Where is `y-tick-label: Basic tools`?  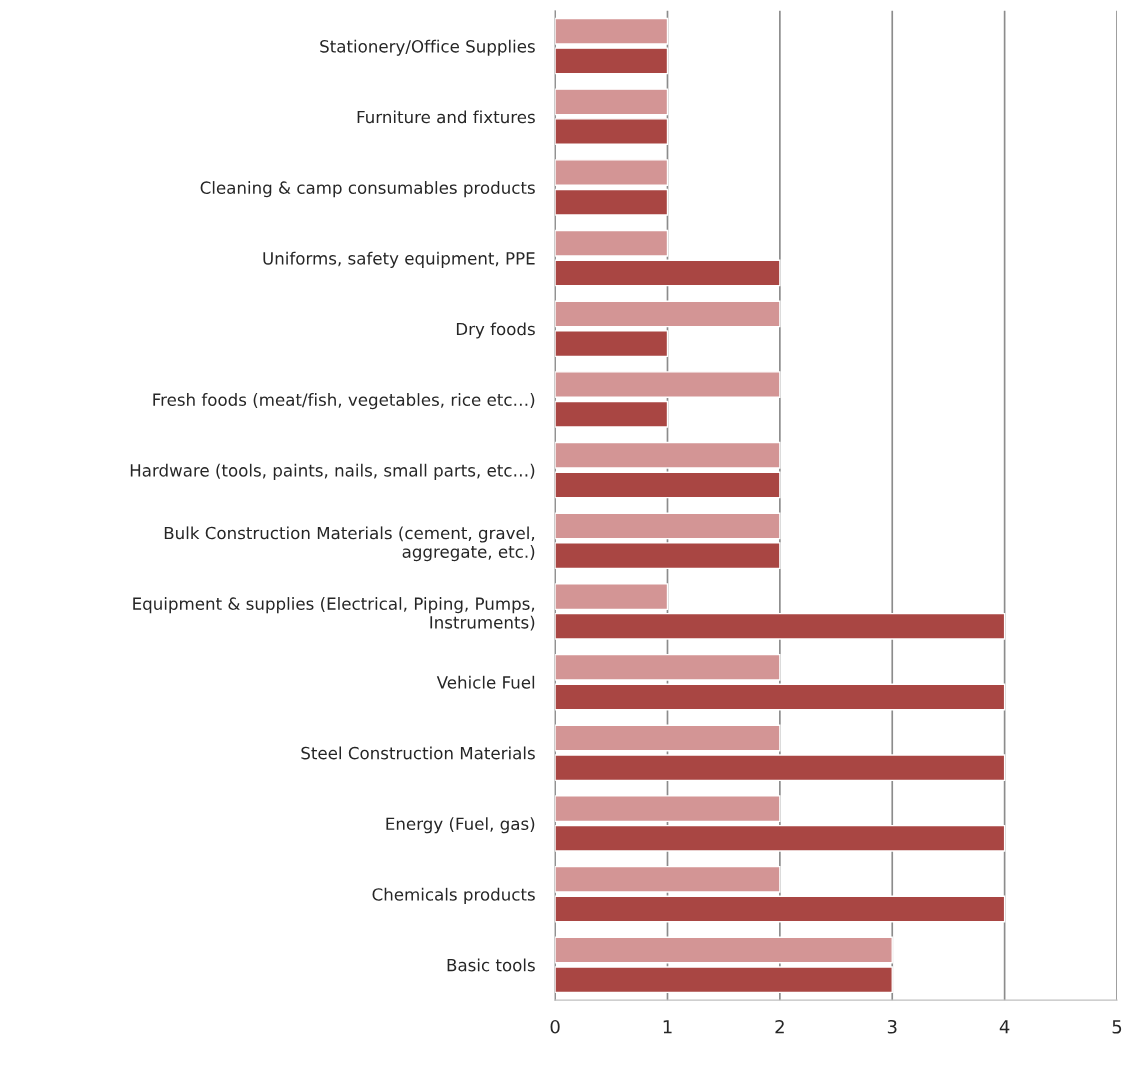 y-tick-label: Basic tools is located at coordinates (491, 965).